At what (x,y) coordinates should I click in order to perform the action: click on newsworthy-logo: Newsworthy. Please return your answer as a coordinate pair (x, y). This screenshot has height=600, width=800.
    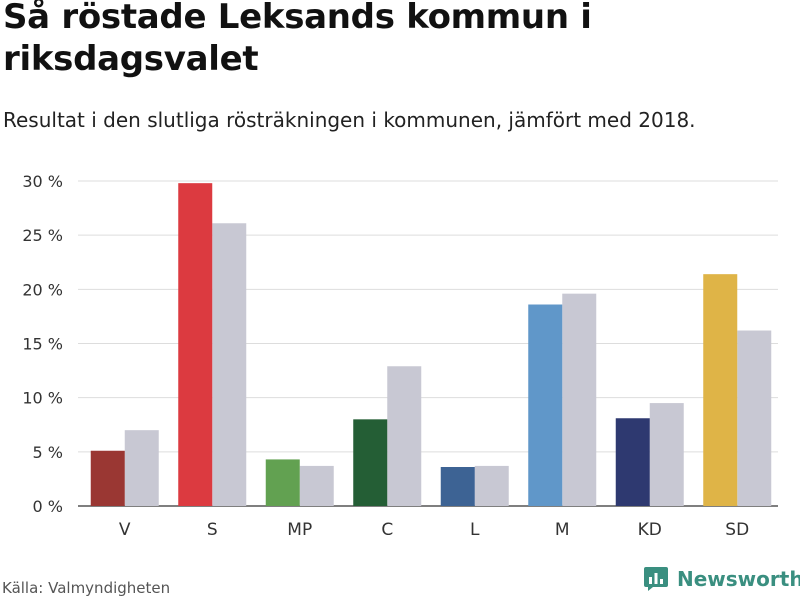
    Looking at the image, I should click on (721, 579).